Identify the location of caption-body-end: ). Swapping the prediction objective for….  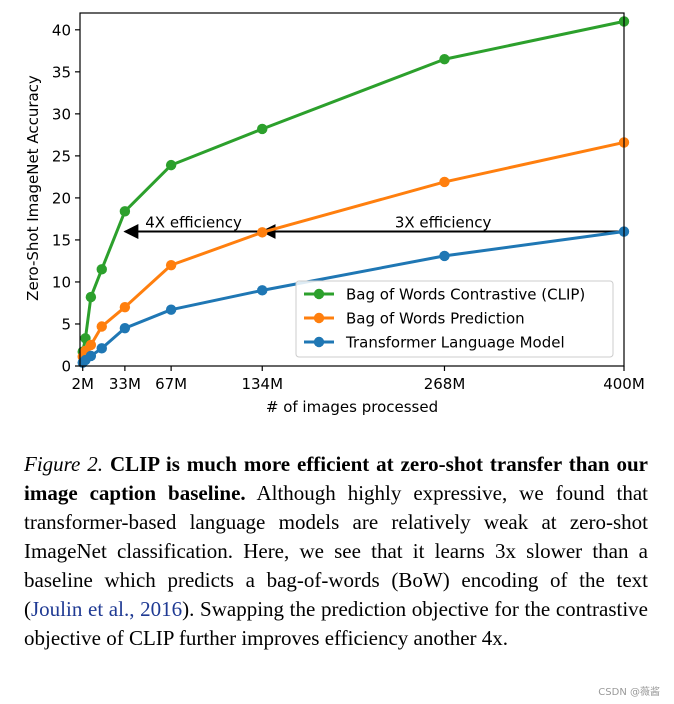
(336, 623).